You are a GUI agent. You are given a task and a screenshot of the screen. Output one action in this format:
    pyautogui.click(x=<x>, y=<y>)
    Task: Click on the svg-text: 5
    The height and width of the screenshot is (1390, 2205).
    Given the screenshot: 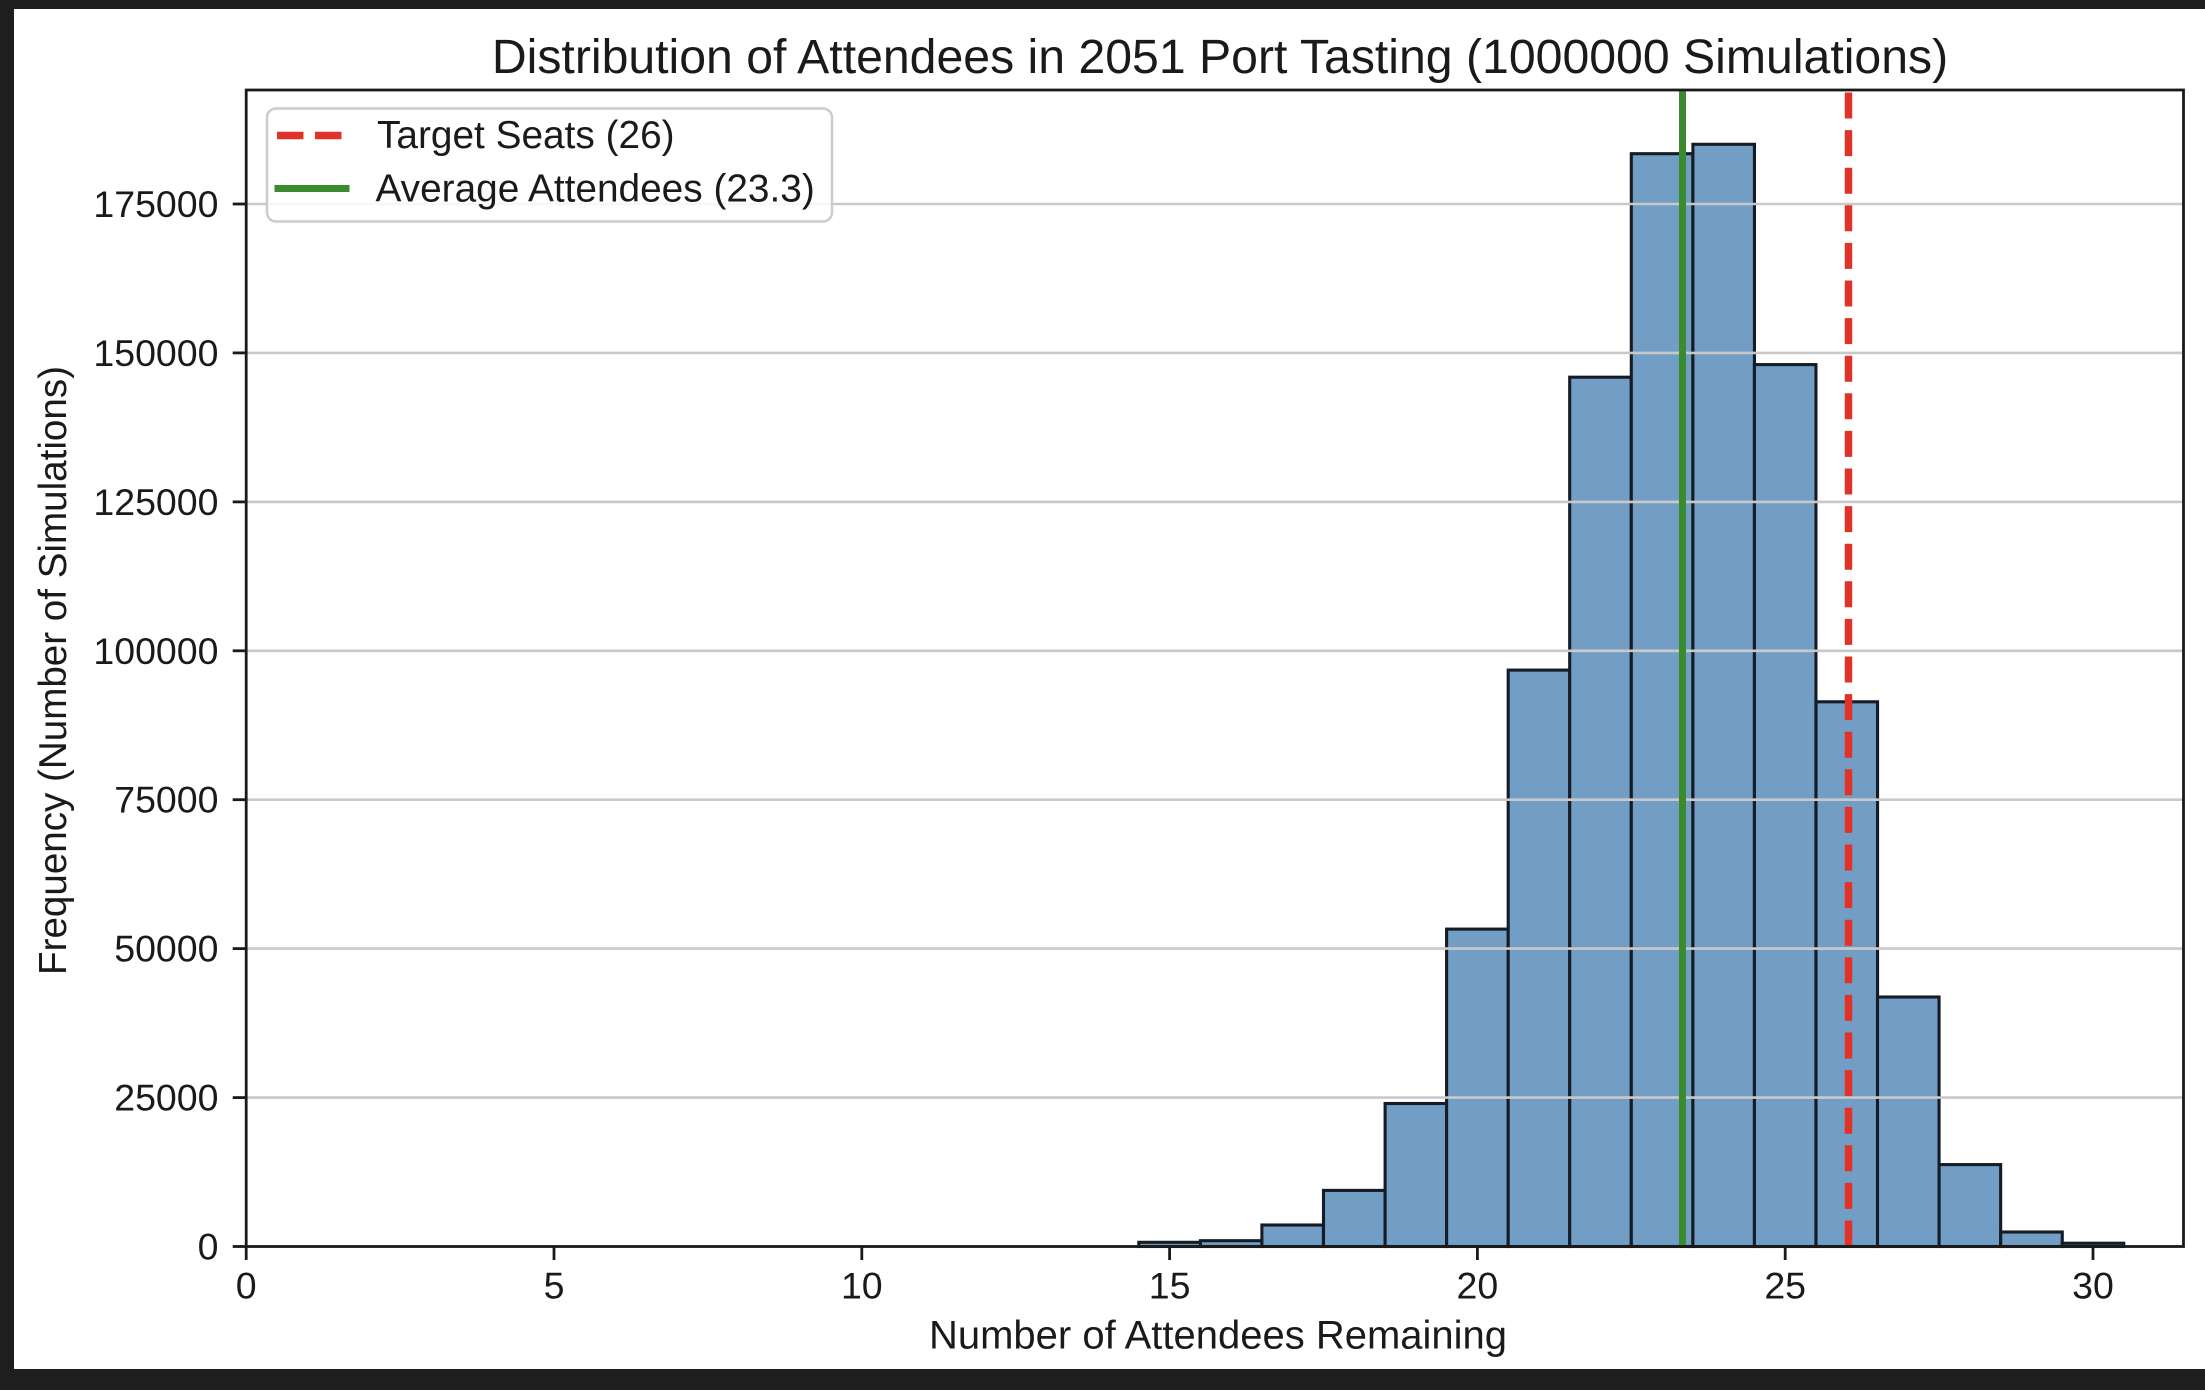 What is the action you would take?
    pyautogui.click(x=554, y=1286)
    